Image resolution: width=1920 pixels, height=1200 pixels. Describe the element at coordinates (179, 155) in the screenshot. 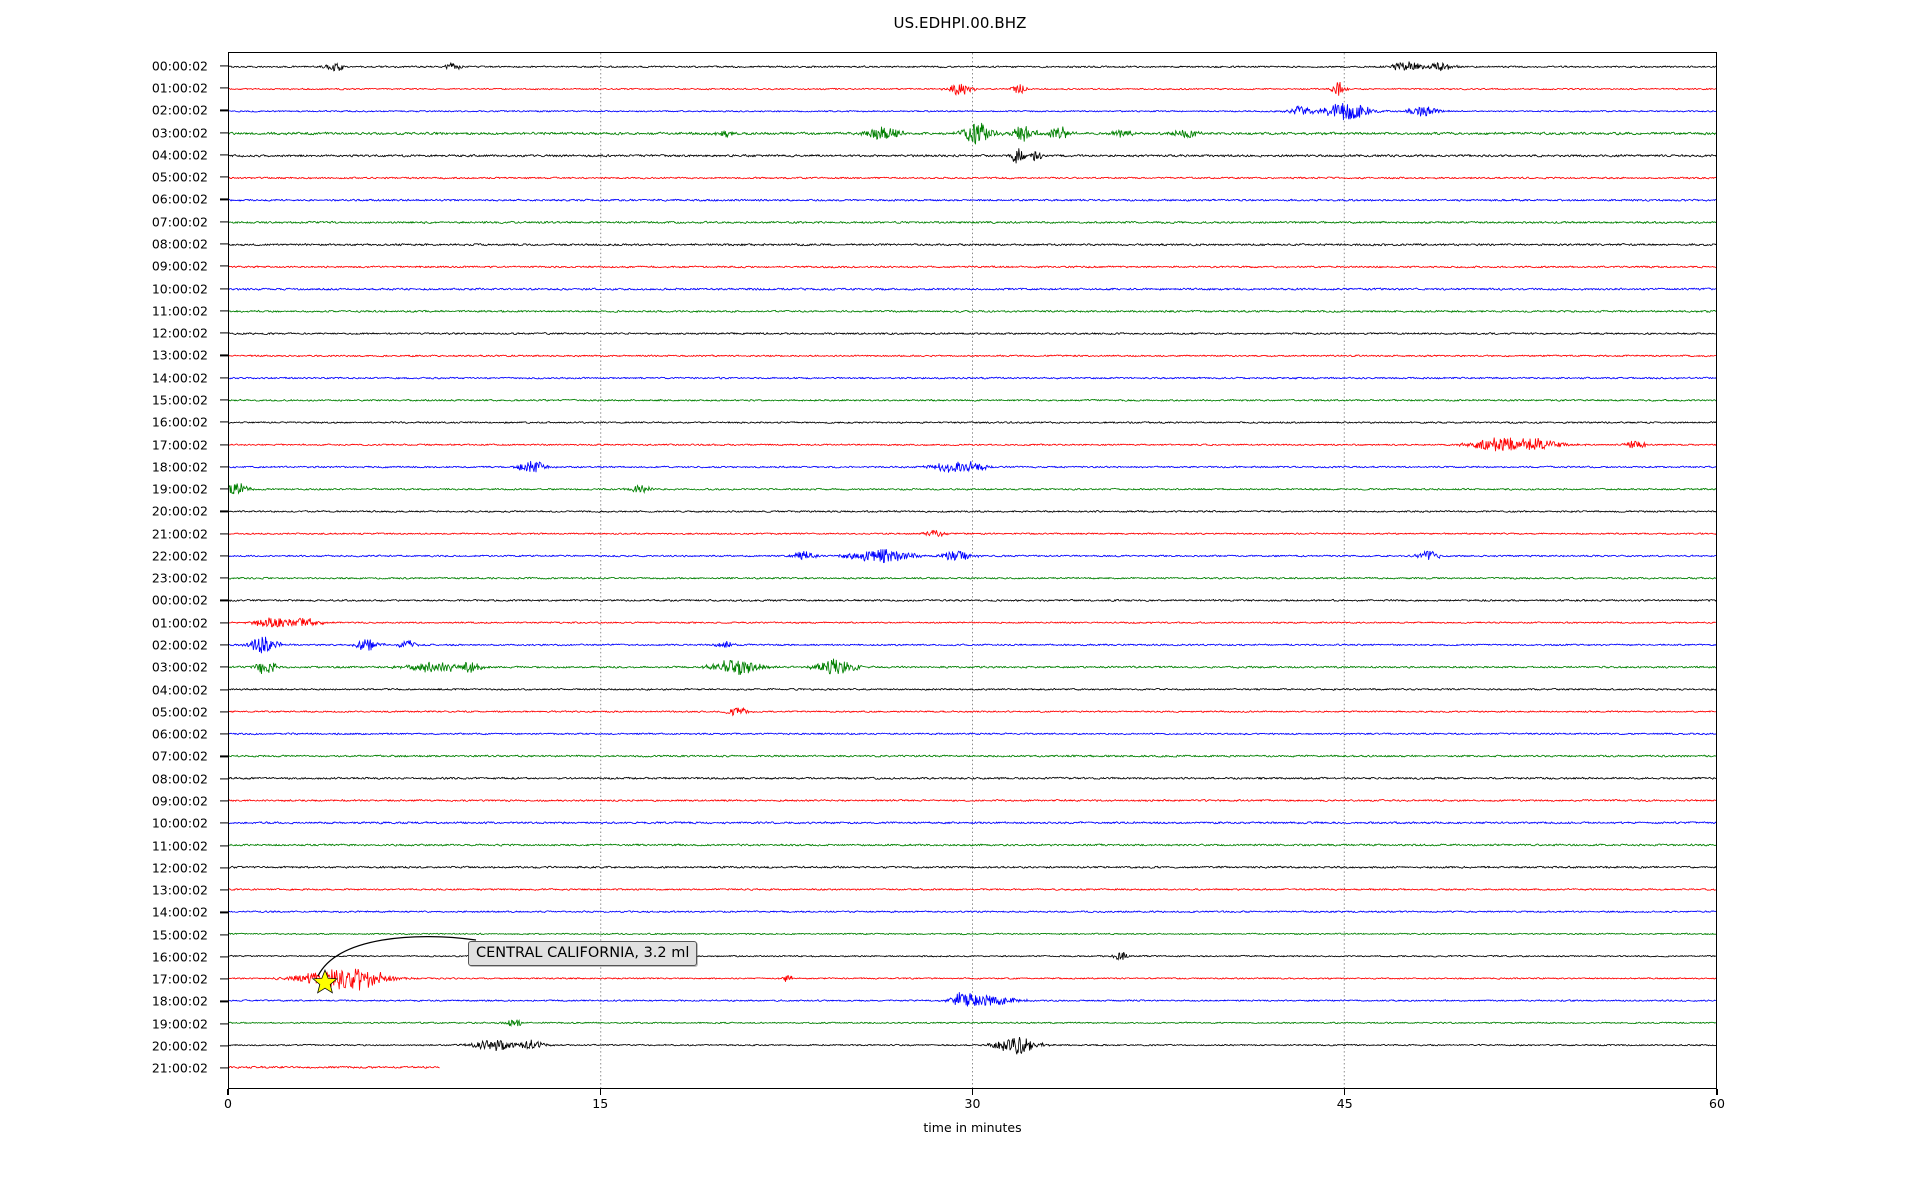

I see `y-tick-label: 04:00:02` at that location.